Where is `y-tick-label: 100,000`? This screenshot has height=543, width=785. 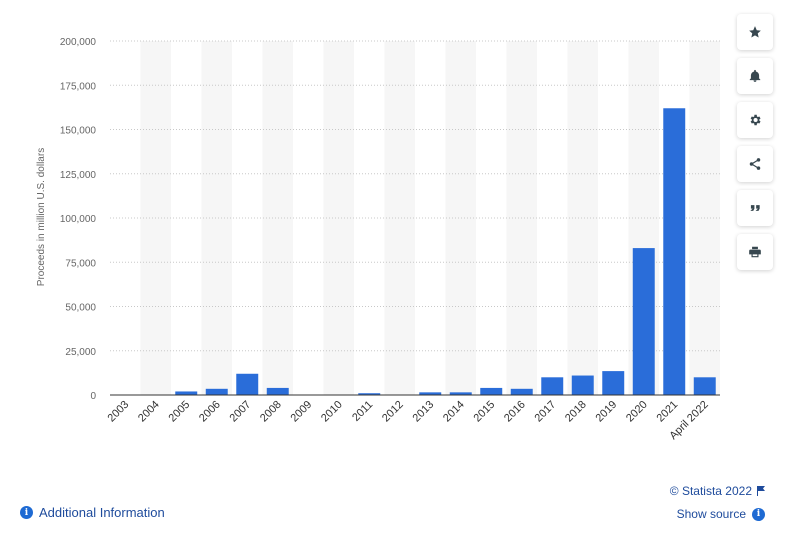 y-tick-label: 100,000 is located at coordinates (78, 219).